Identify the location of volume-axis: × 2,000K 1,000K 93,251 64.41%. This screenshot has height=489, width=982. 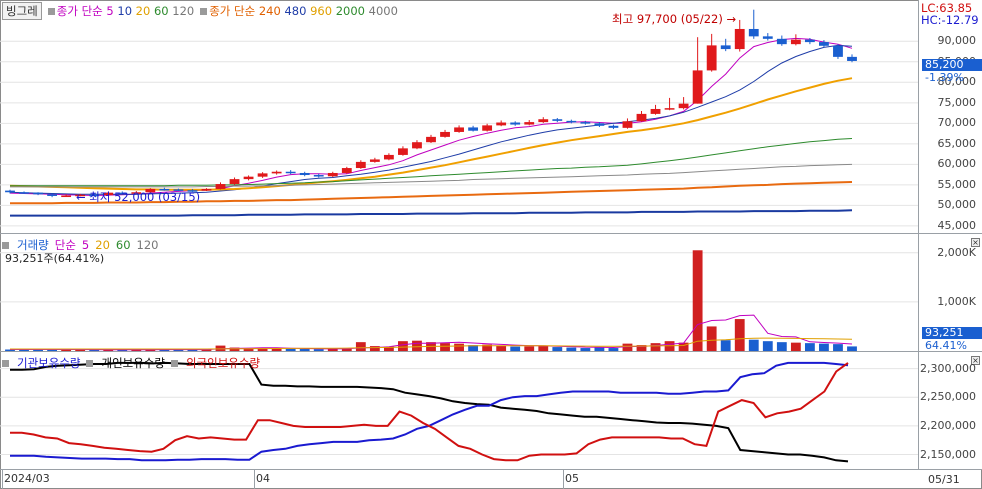
(950, 293).